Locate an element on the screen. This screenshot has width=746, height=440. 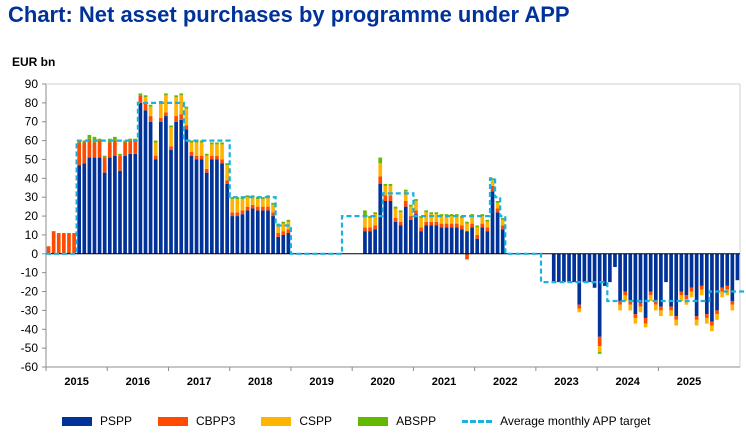
y-tick-label: 40 is located at coordinates (32, 178).